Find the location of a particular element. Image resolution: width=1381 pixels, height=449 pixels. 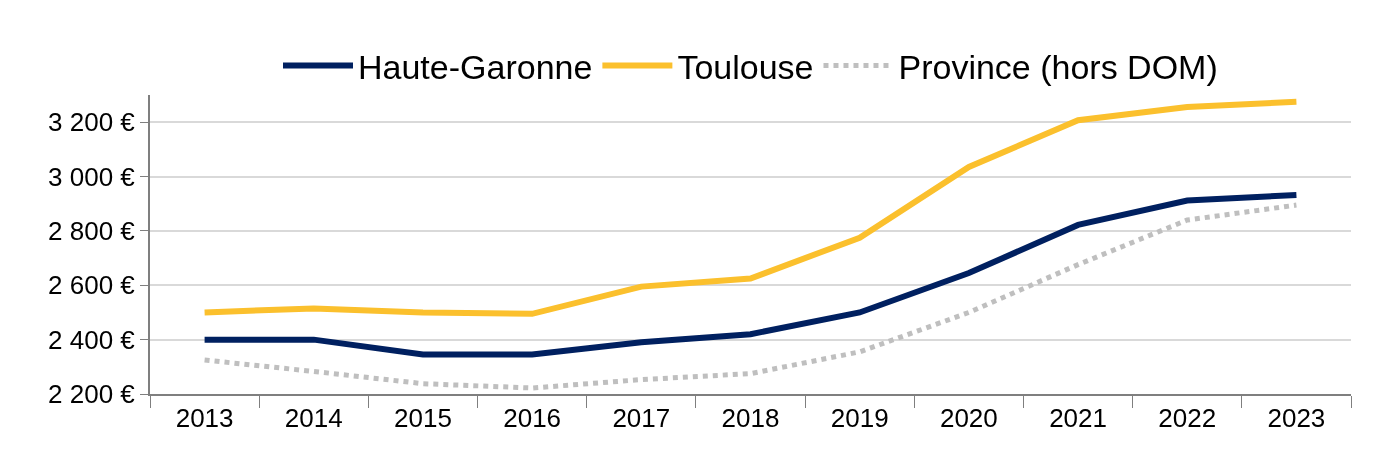

x-tick-label: 2015 is located at coordinates (423, 418).